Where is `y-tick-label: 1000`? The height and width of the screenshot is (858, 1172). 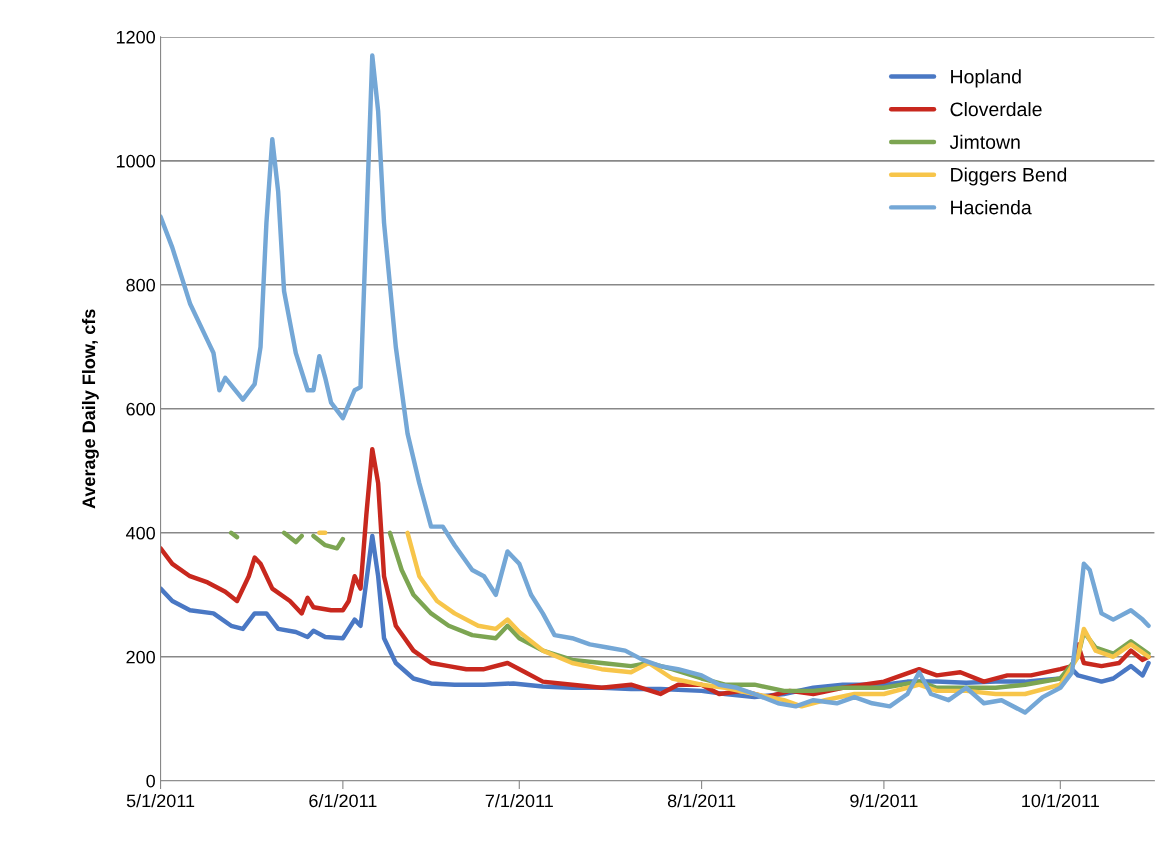
y-tick-label: 1000 is located at coordinates (135, 161).